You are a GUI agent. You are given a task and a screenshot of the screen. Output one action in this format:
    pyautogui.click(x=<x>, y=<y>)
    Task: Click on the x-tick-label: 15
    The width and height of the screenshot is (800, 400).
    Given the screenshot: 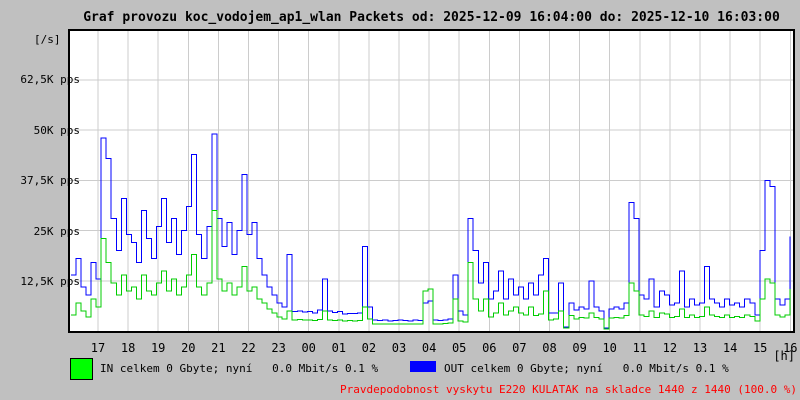 What is the action you would take?
    pyautogui.click(x=760, y=348)
    